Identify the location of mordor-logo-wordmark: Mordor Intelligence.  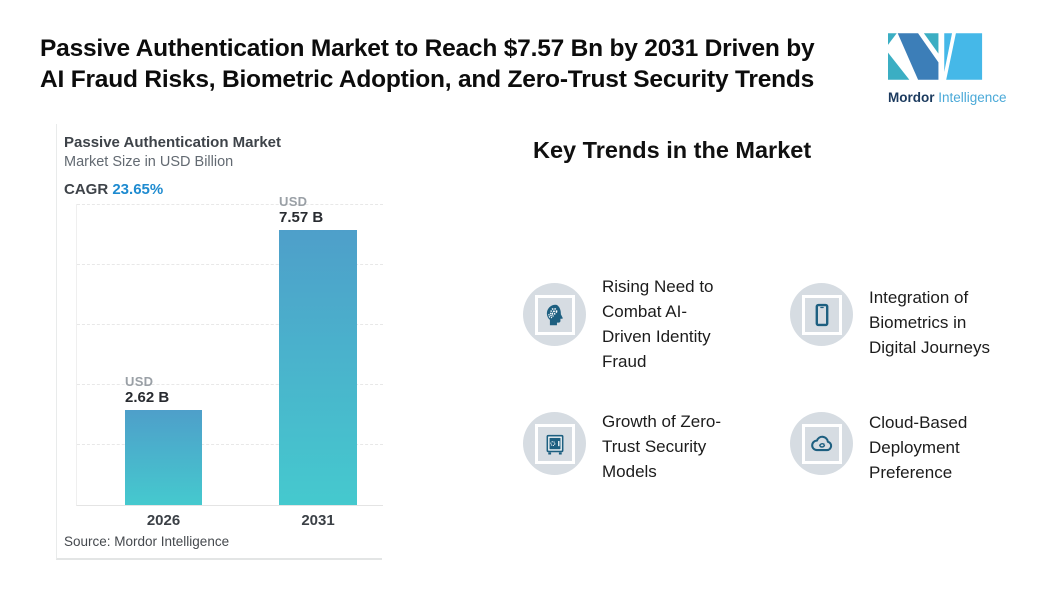
(947, 97).